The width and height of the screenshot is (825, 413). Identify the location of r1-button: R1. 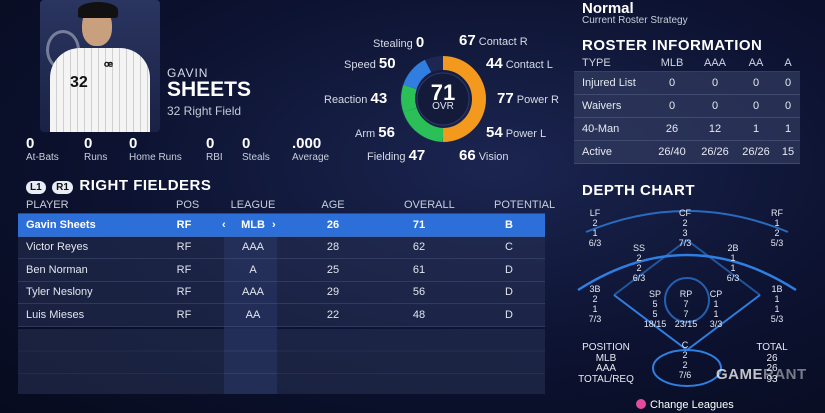
(62, 187).